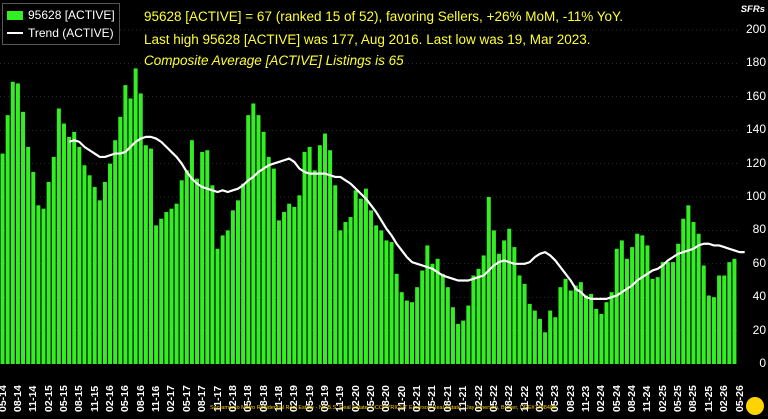 The image size is (768, 419). Describe the element at coordinates (762, 363) in the screenshot. I see `y-tick-label: 0` at that location.